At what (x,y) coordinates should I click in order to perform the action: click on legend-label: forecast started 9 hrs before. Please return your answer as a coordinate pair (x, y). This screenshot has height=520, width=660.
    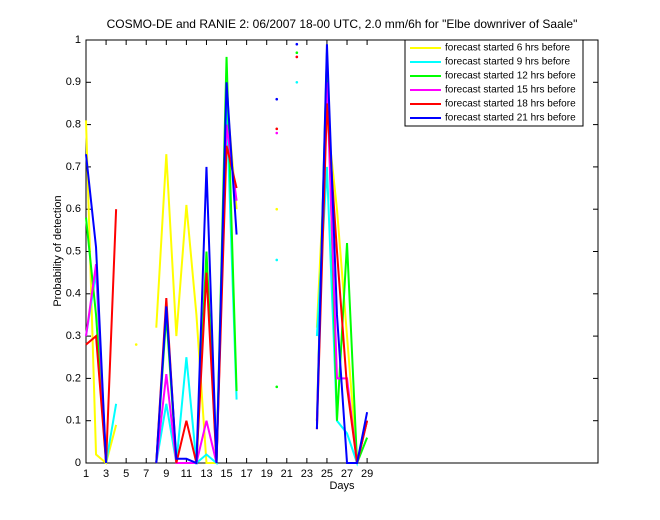
    Looking at the image, I should click on (508, 62).